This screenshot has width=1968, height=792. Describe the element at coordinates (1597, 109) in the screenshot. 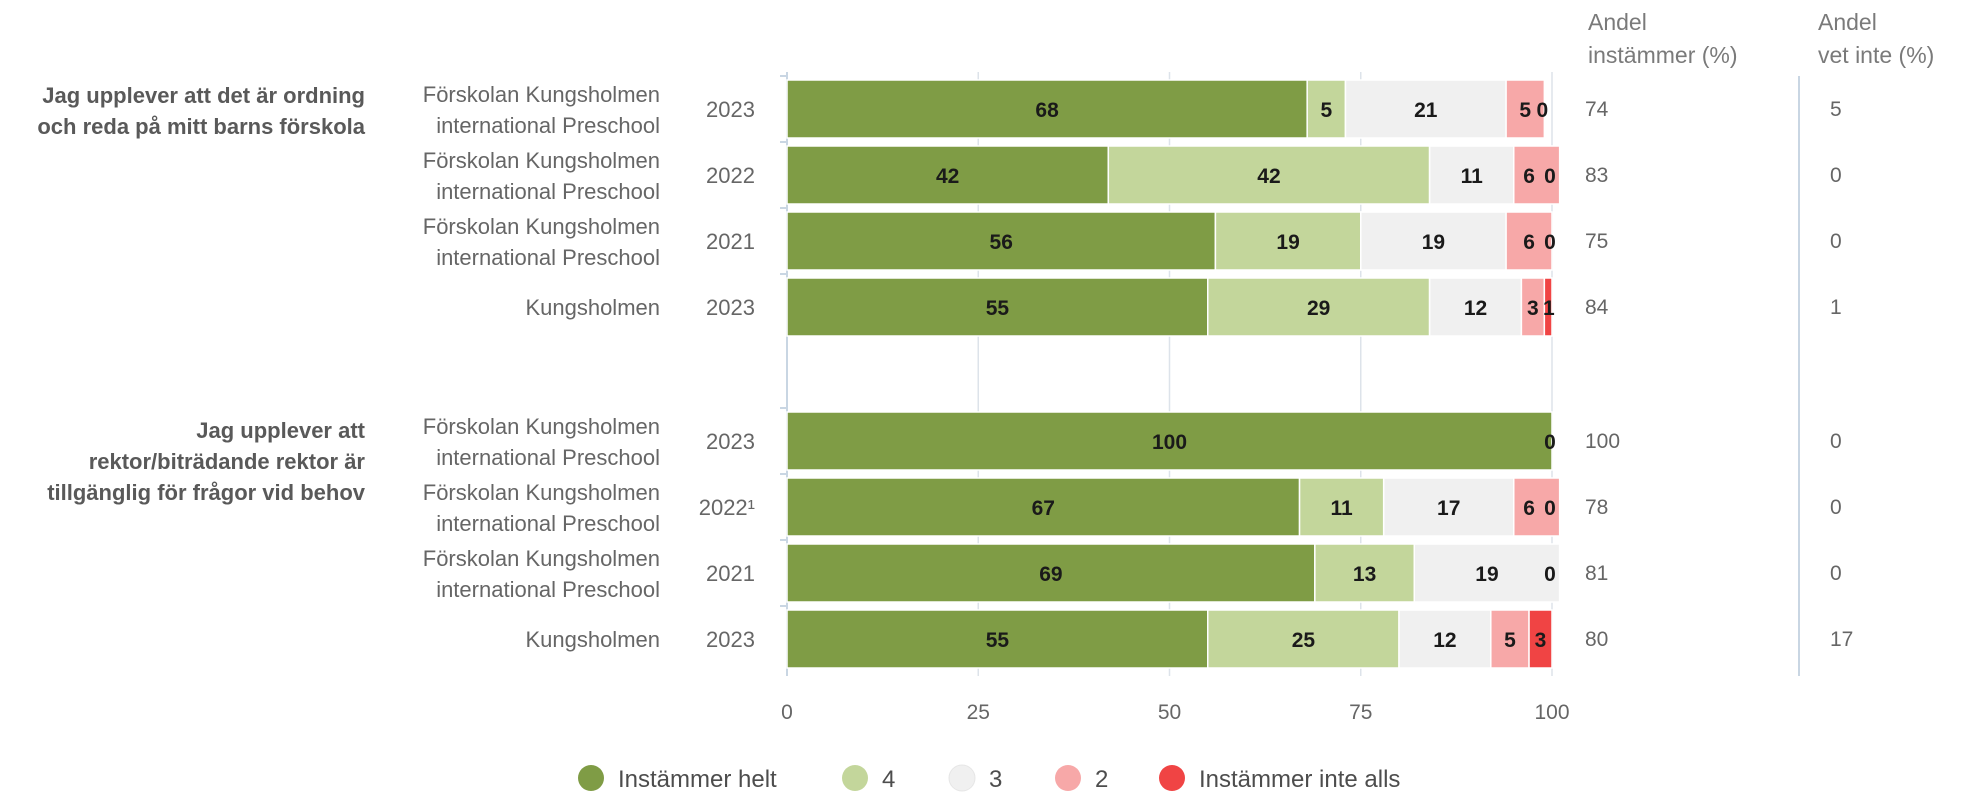

I see `agree-share-value: 74` at that location.